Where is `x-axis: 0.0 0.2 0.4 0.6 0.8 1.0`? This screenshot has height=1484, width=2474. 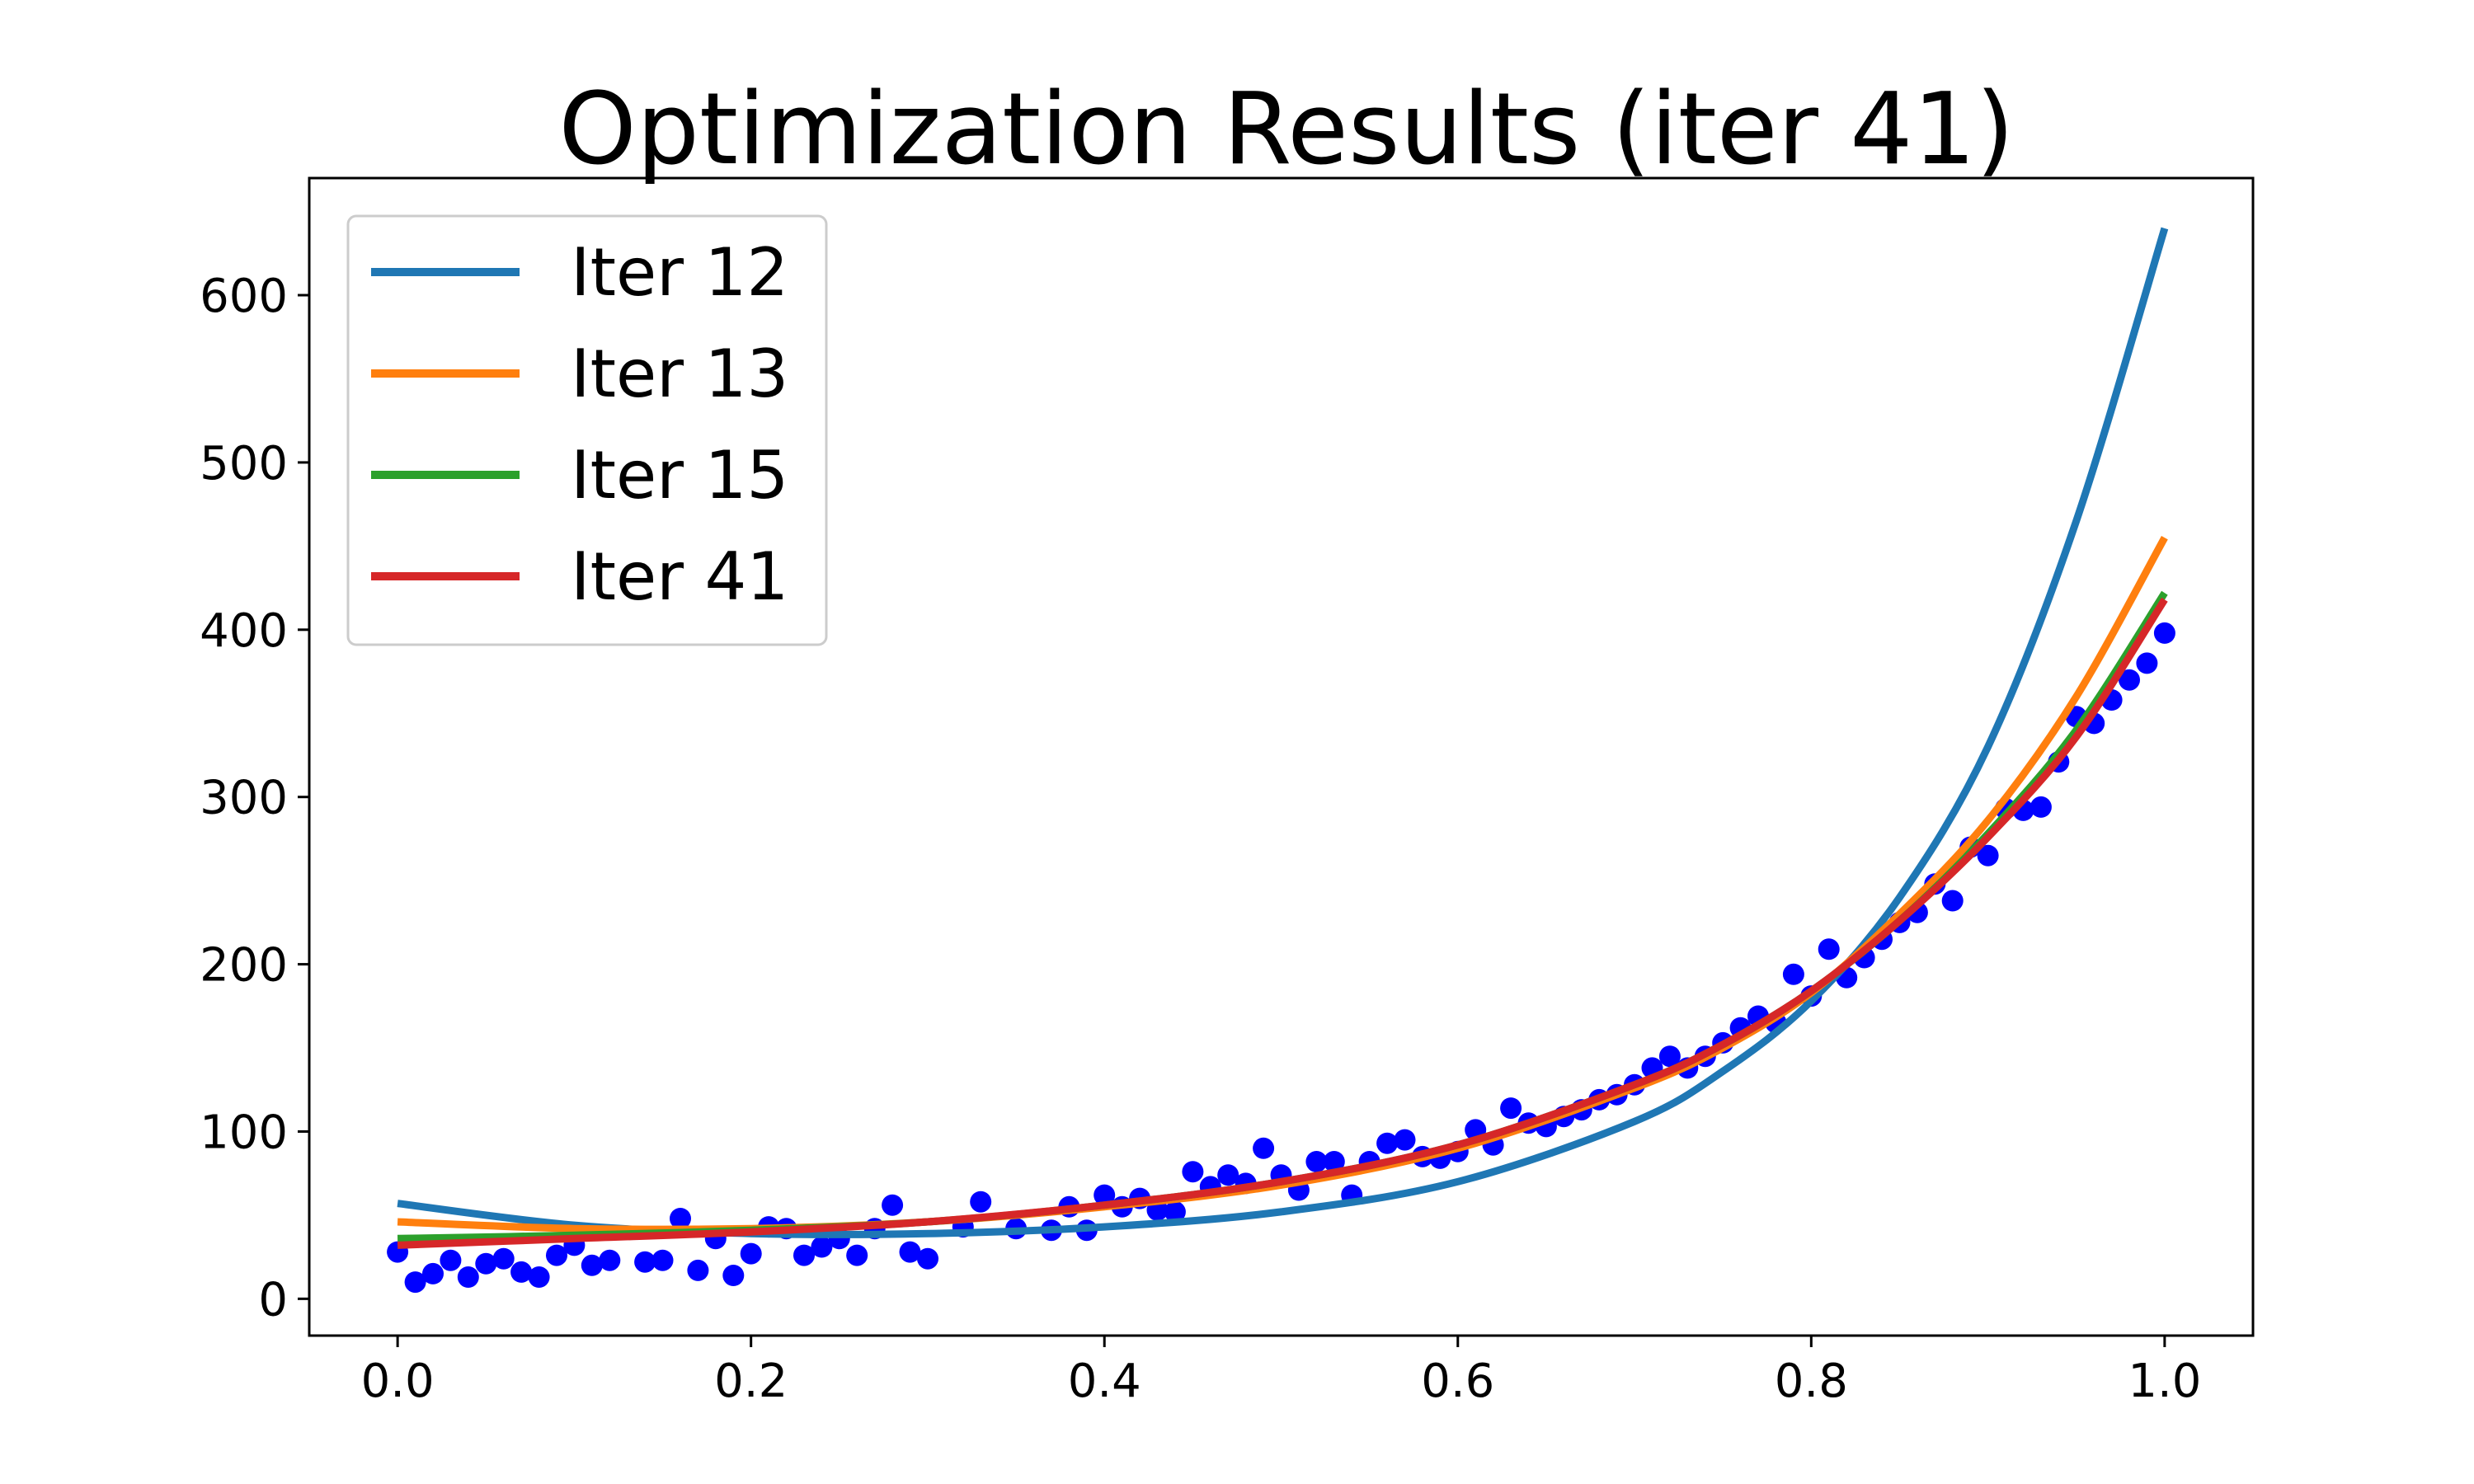 x-axis: 0.0 0.2 0.4 0.6 0.8 1.0 is located at coordinates (1281, 1372).